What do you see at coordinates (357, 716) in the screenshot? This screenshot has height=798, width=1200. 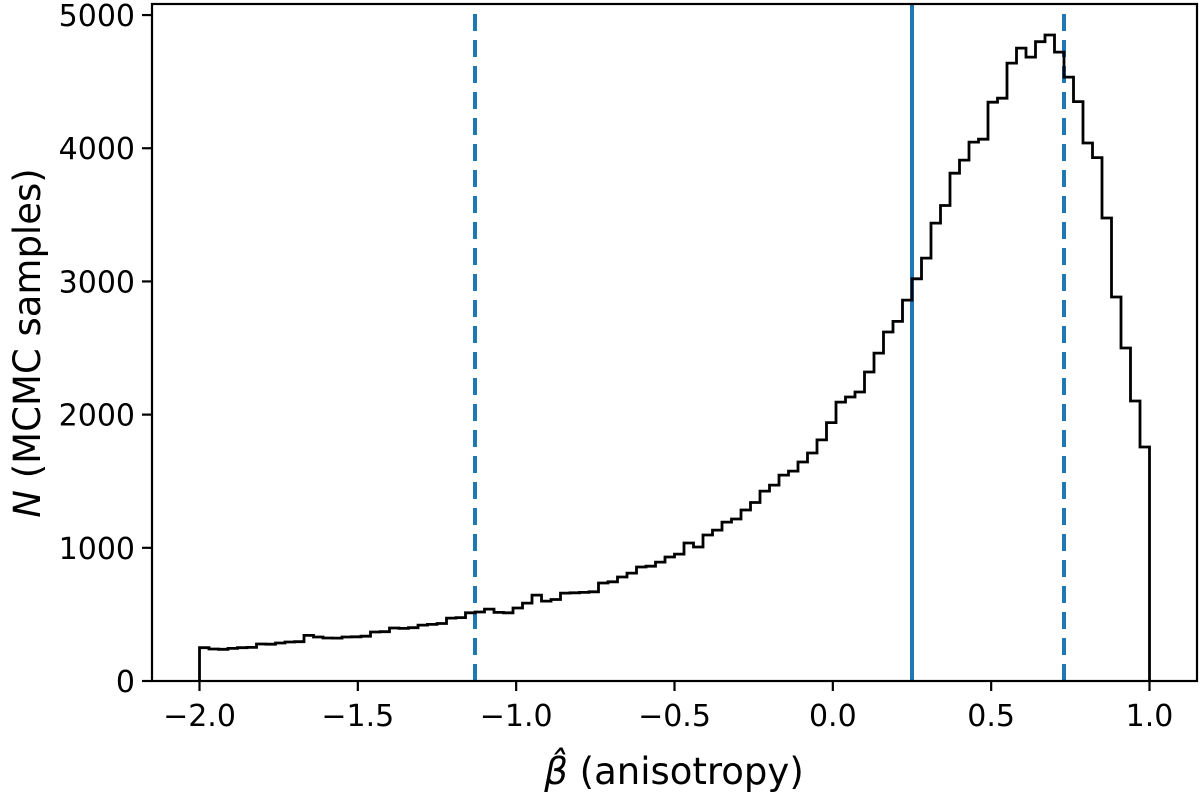 I see `x-tick-label: −1.5` at bounding box center [357, 716].